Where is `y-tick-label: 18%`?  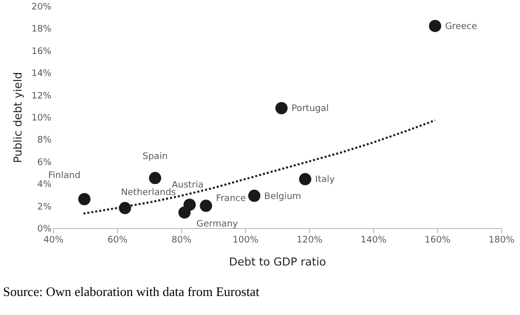
y-tick-label: 18% is located at coordinates (41, 29).